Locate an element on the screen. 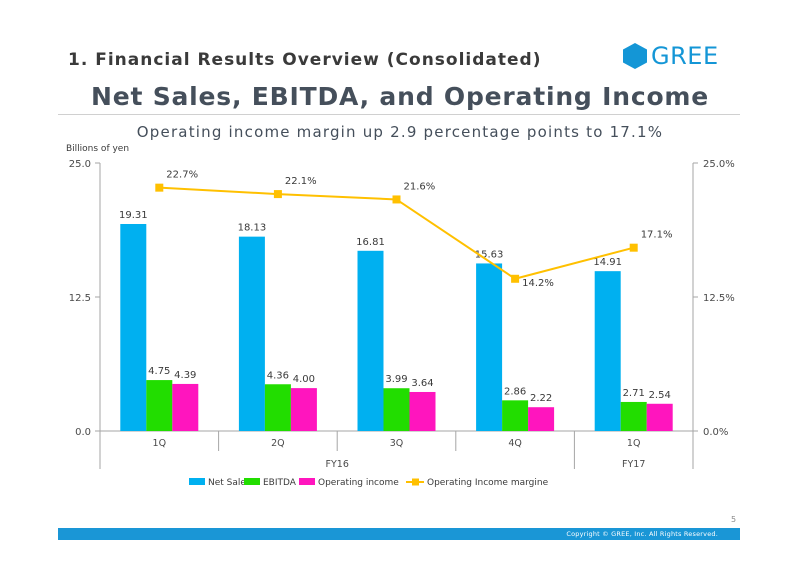  y-axis-label: Billions of yen is located at coordinates (97, 149).